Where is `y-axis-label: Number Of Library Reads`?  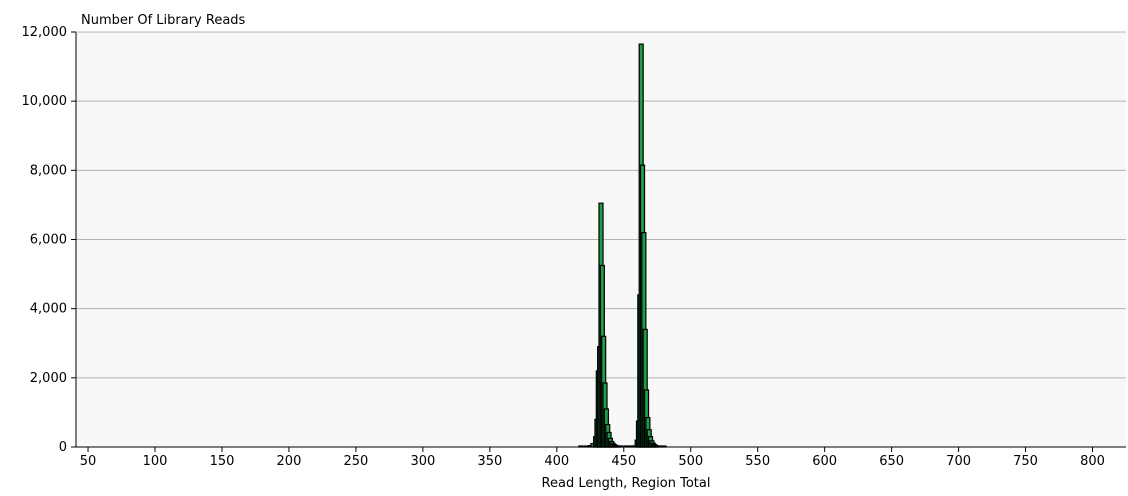
y-axis-label: Number Of Library Reads is located at coordinates (163, 20).